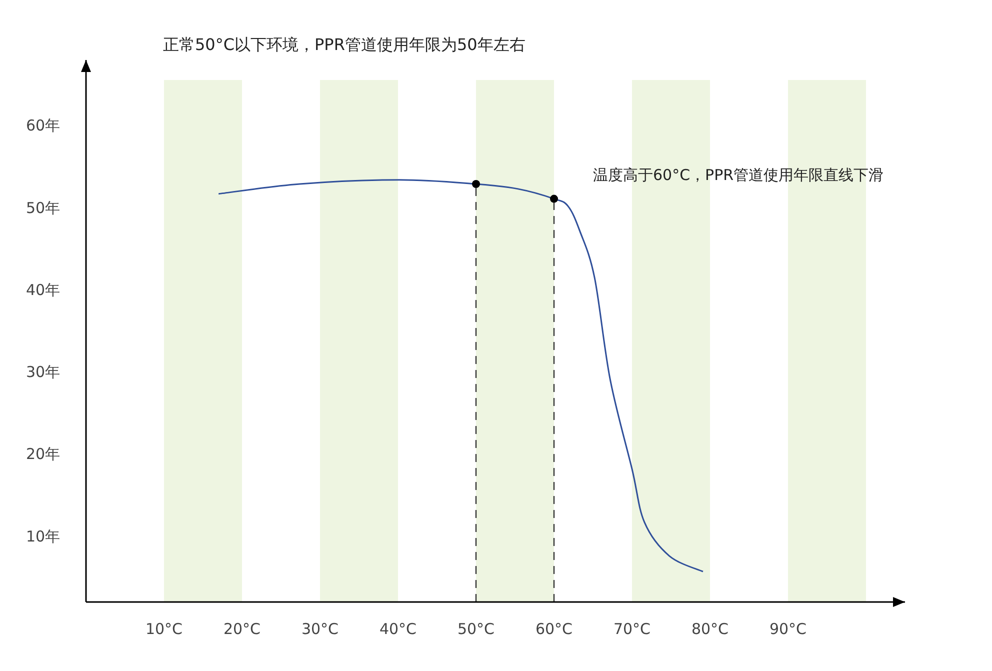 This screenshot has height=671, width=992. Describe the element at coordinates (398, 629) in the screenshot. I see `x-tick-label: 40°C` at that location.